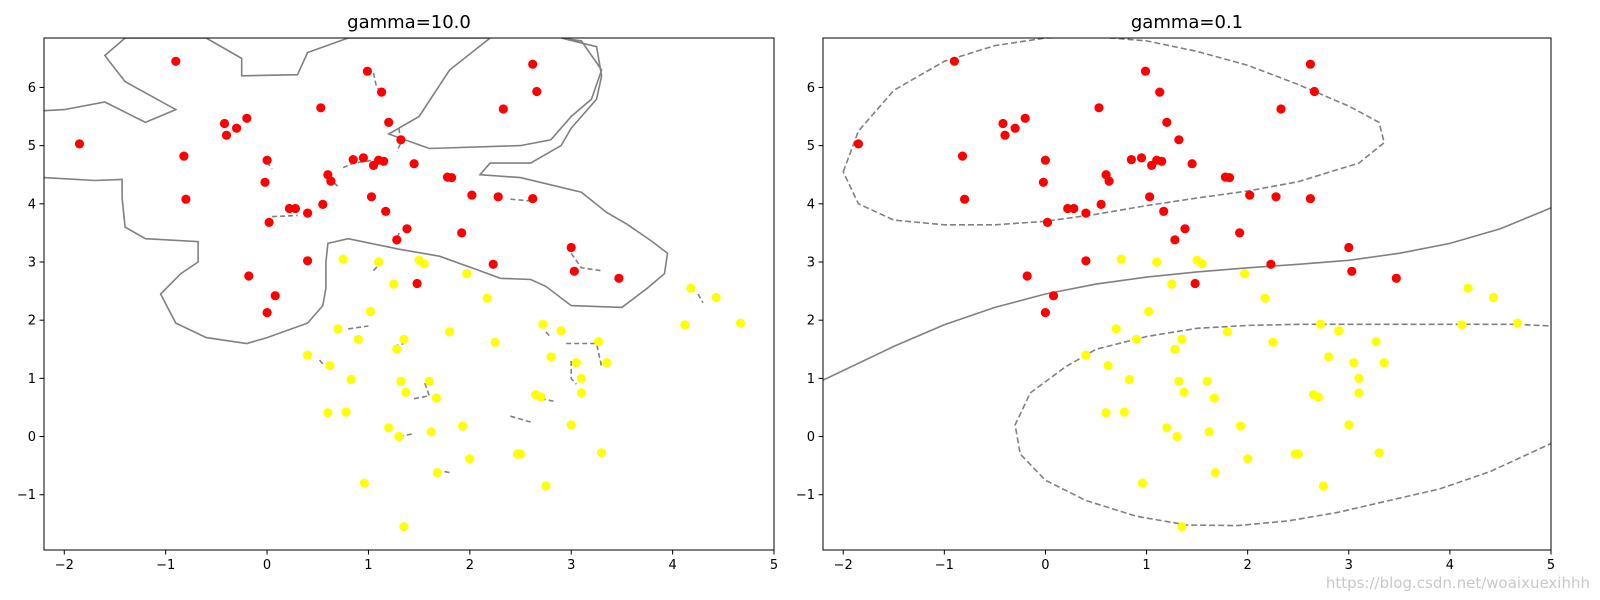 Image resolution: width=1600 pixels, height=600 pixels. What do you see at coordinates (1187, 22) in the screenshot?
I see `chart-title: gamma=0.1` at bounding box center [1187, 22].